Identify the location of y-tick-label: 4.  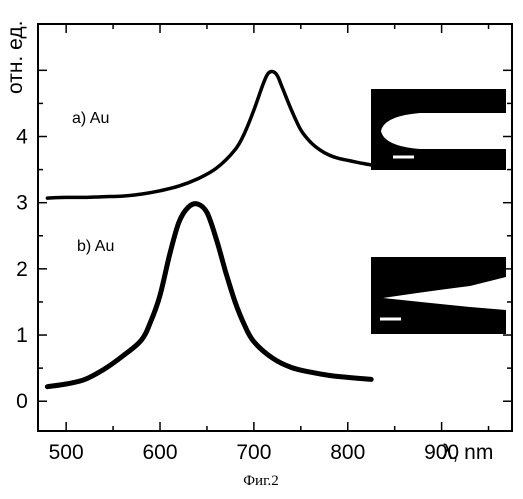
(22, 137).